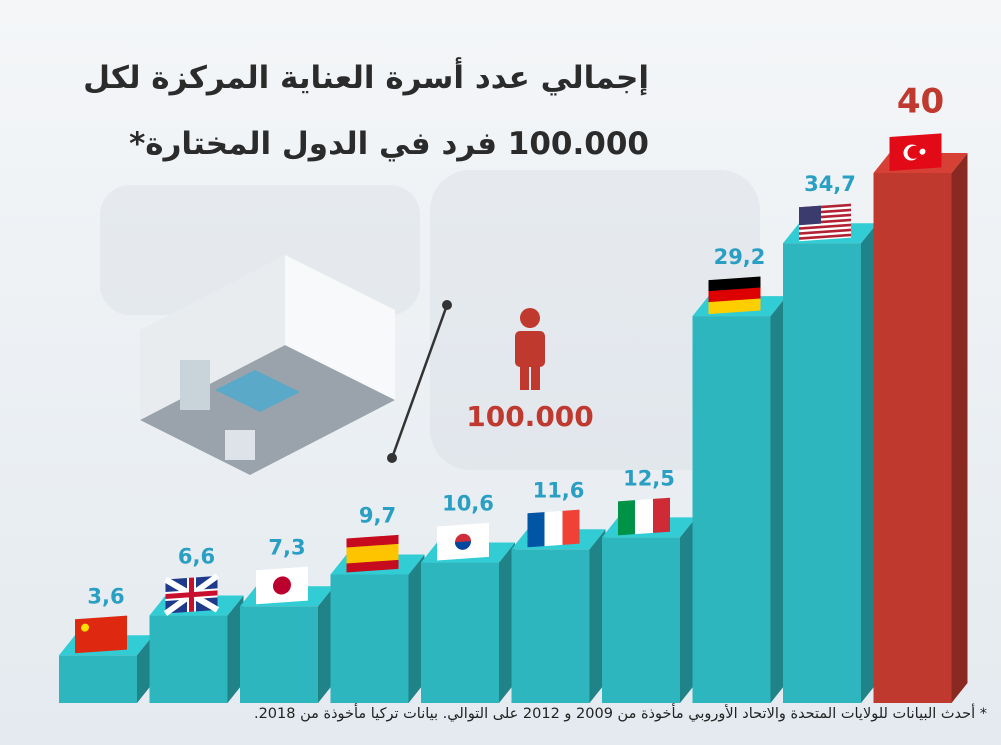 The width and height of the screenshot is (1001, 745). Describe the element at coordinates (267, 365) in the screenshot. I see `room-illustration` at that location.